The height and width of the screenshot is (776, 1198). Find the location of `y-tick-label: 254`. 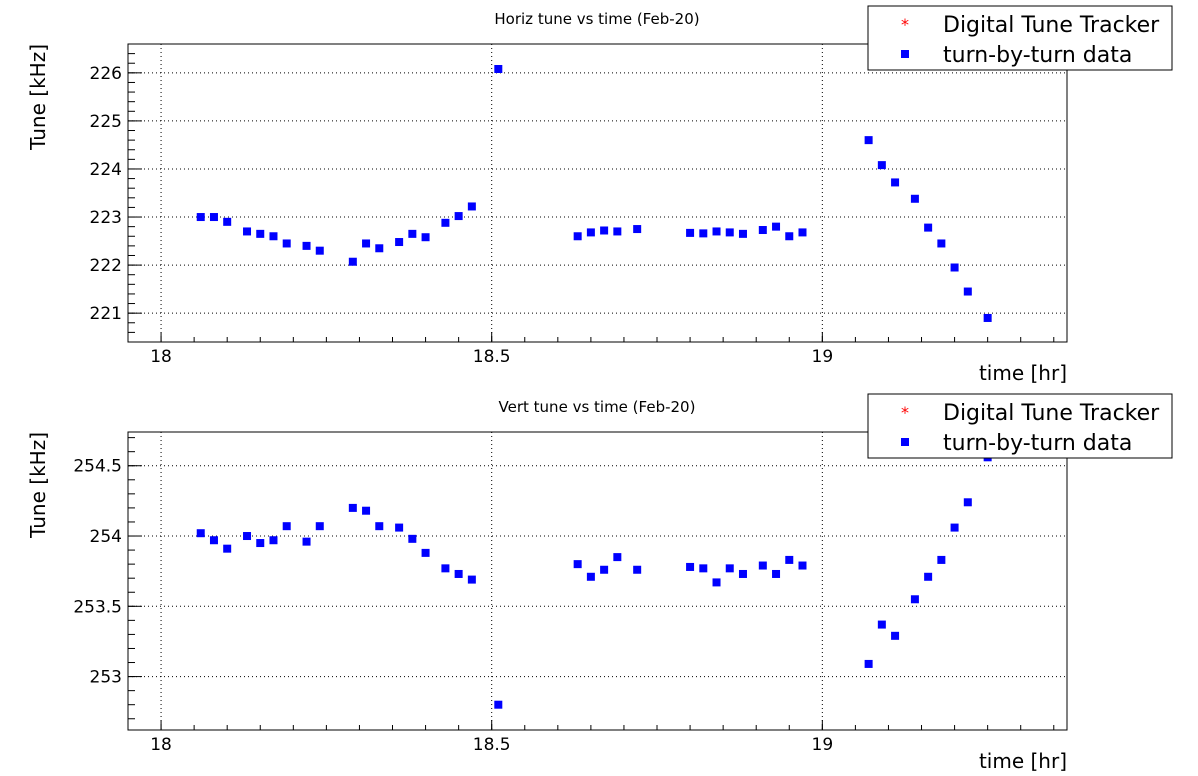

y-tick-label: 254 is located at coordinates (106, 537).